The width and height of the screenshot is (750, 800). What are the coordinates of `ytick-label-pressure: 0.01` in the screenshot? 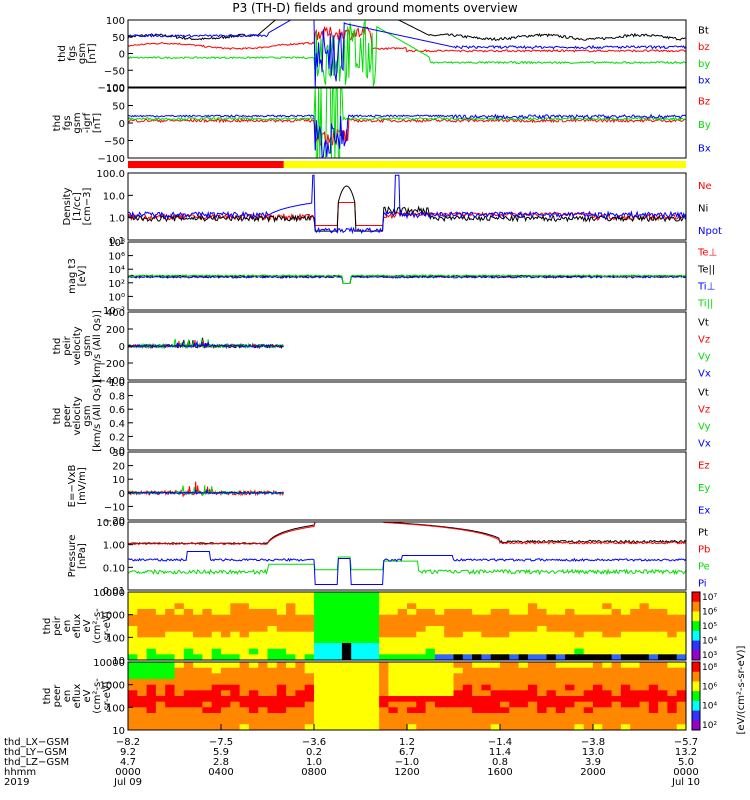 It's located at (114, 591).